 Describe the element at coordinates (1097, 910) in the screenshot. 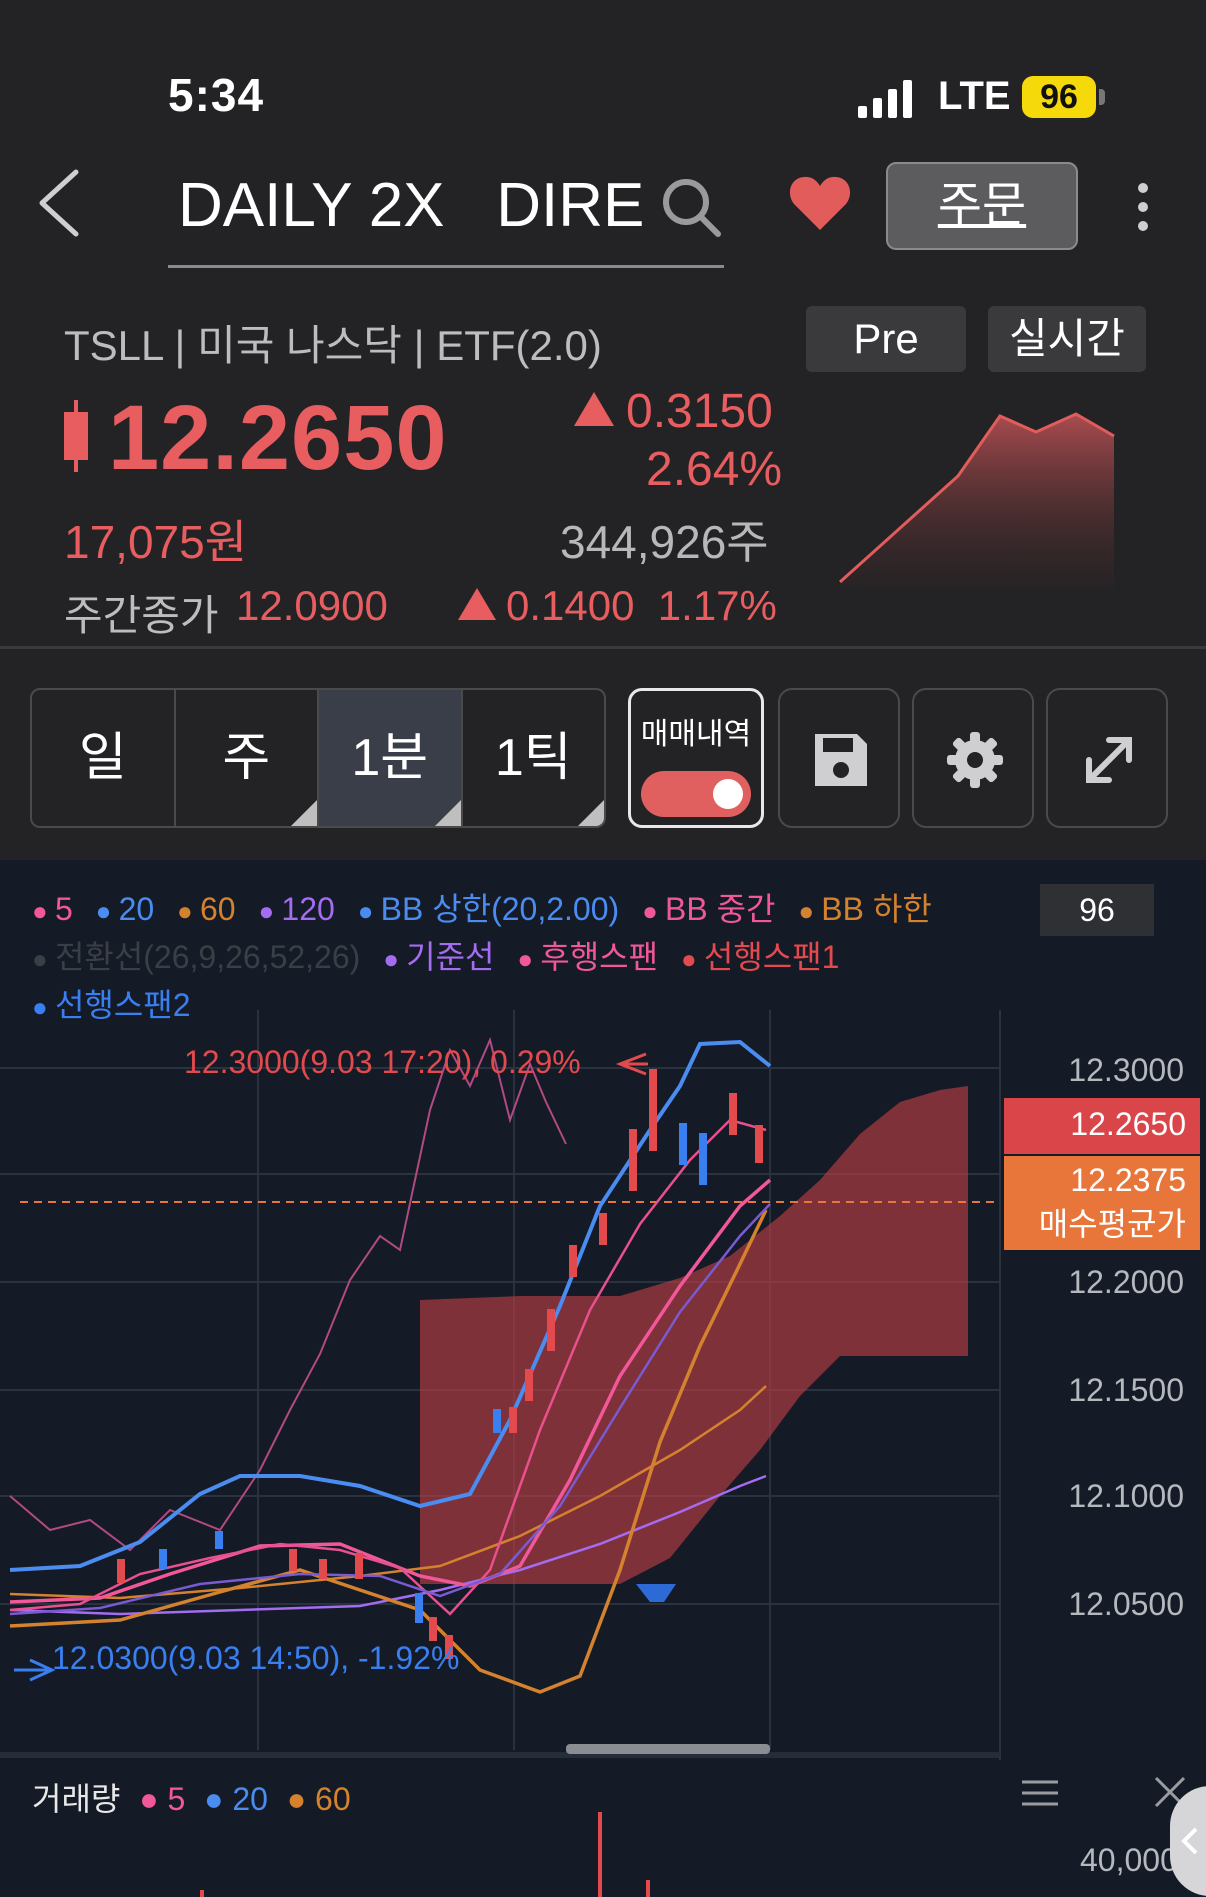

I see `legend-count-badge: 96` at that location.